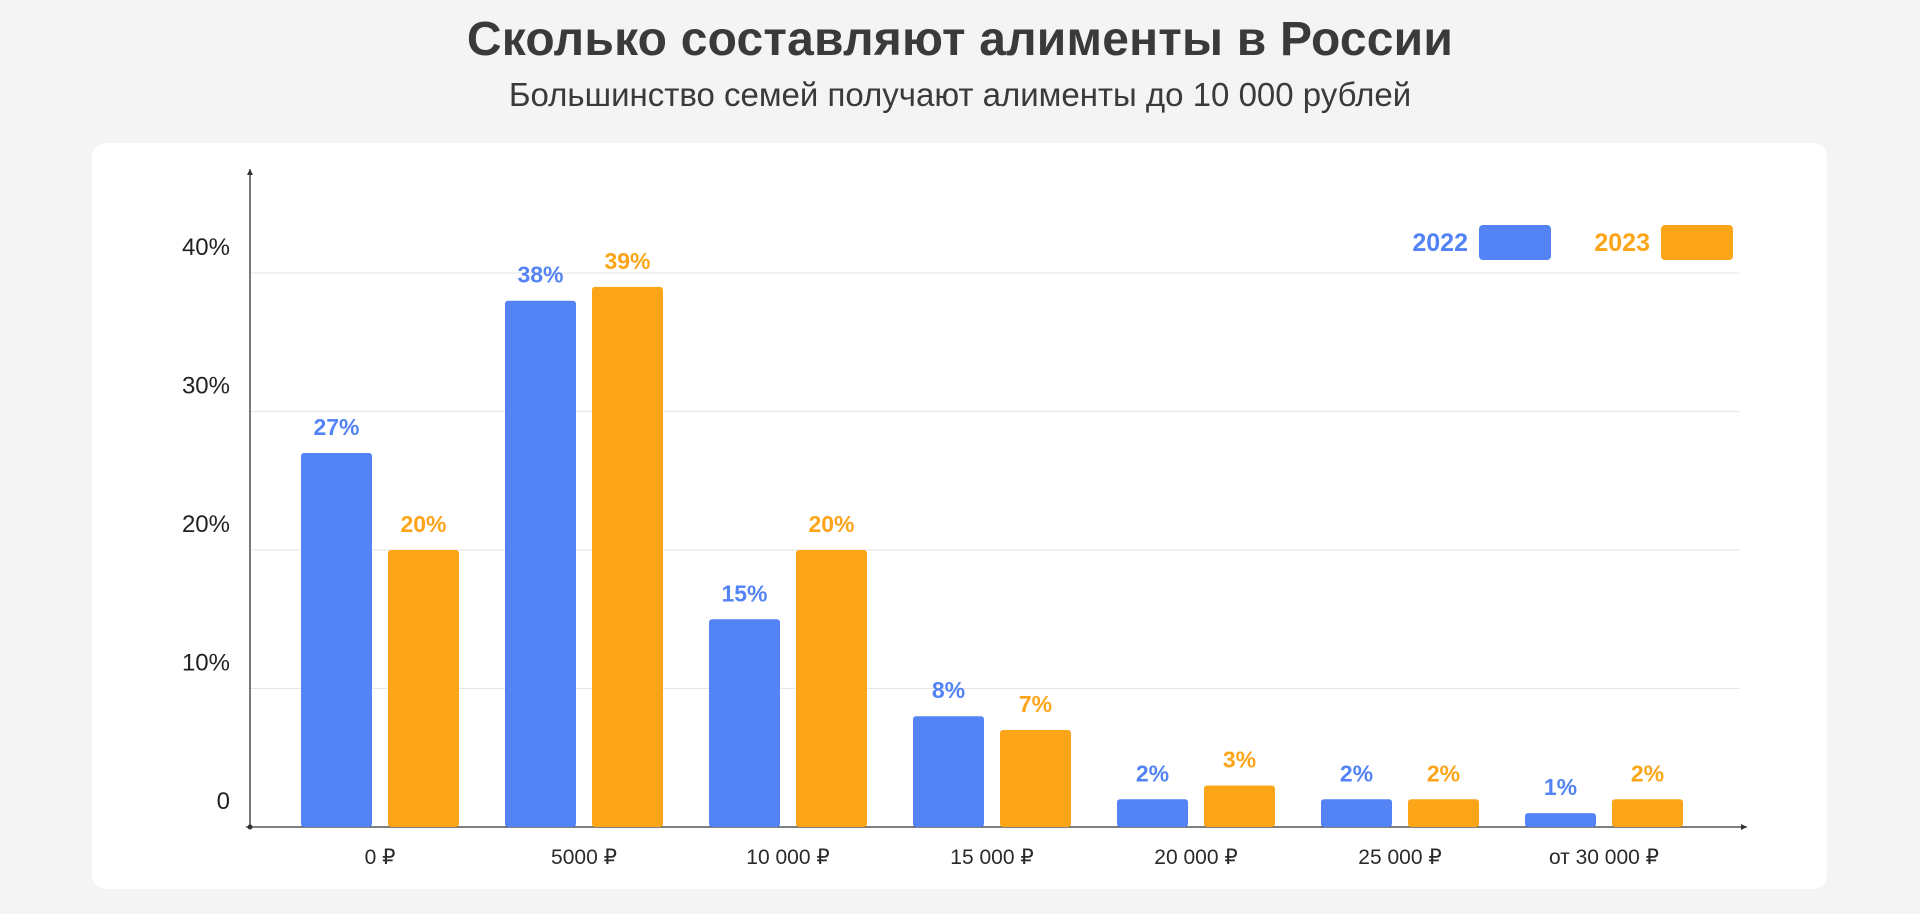 This screenshot has height=914, width=1920. What do you see at coordinates (960, 39) in the screenshot?
I see `chart-title: Сколько составляют алименты в России` at bounding box center [960, 39].